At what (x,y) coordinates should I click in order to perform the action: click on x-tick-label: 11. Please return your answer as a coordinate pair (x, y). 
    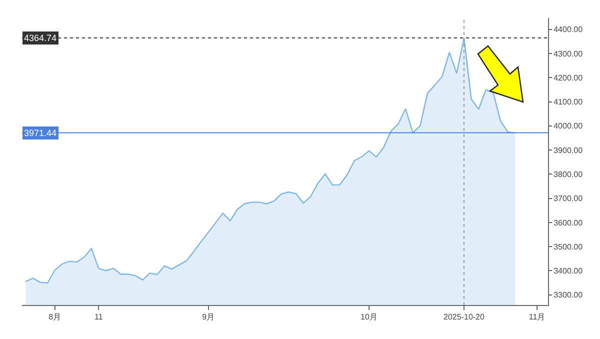
    Looking at the image, I should click on (99, 317).